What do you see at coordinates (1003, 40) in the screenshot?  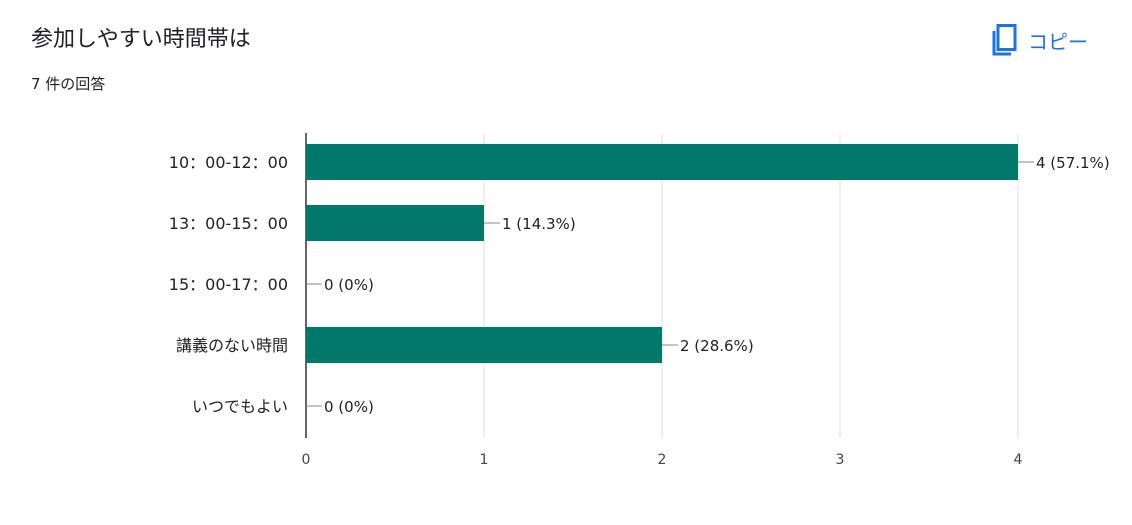 I see `copy-icon` at bounding box center [1003, 40].